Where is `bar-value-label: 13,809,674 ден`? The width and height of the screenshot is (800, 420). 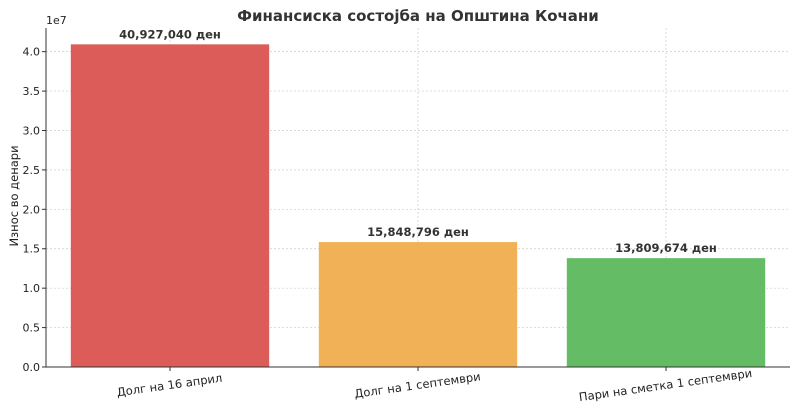
bar-value-label: 13,809,674 ден is located at coordinates (666, 248).